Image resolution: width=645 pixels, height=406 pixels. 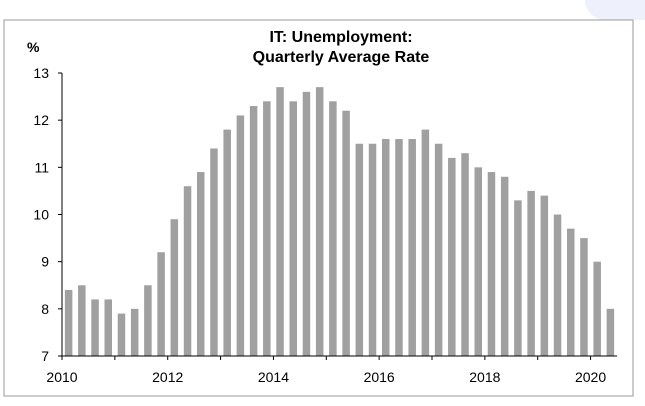 I want to click on x-tick-label: 2014, so click(x=273, y=377).